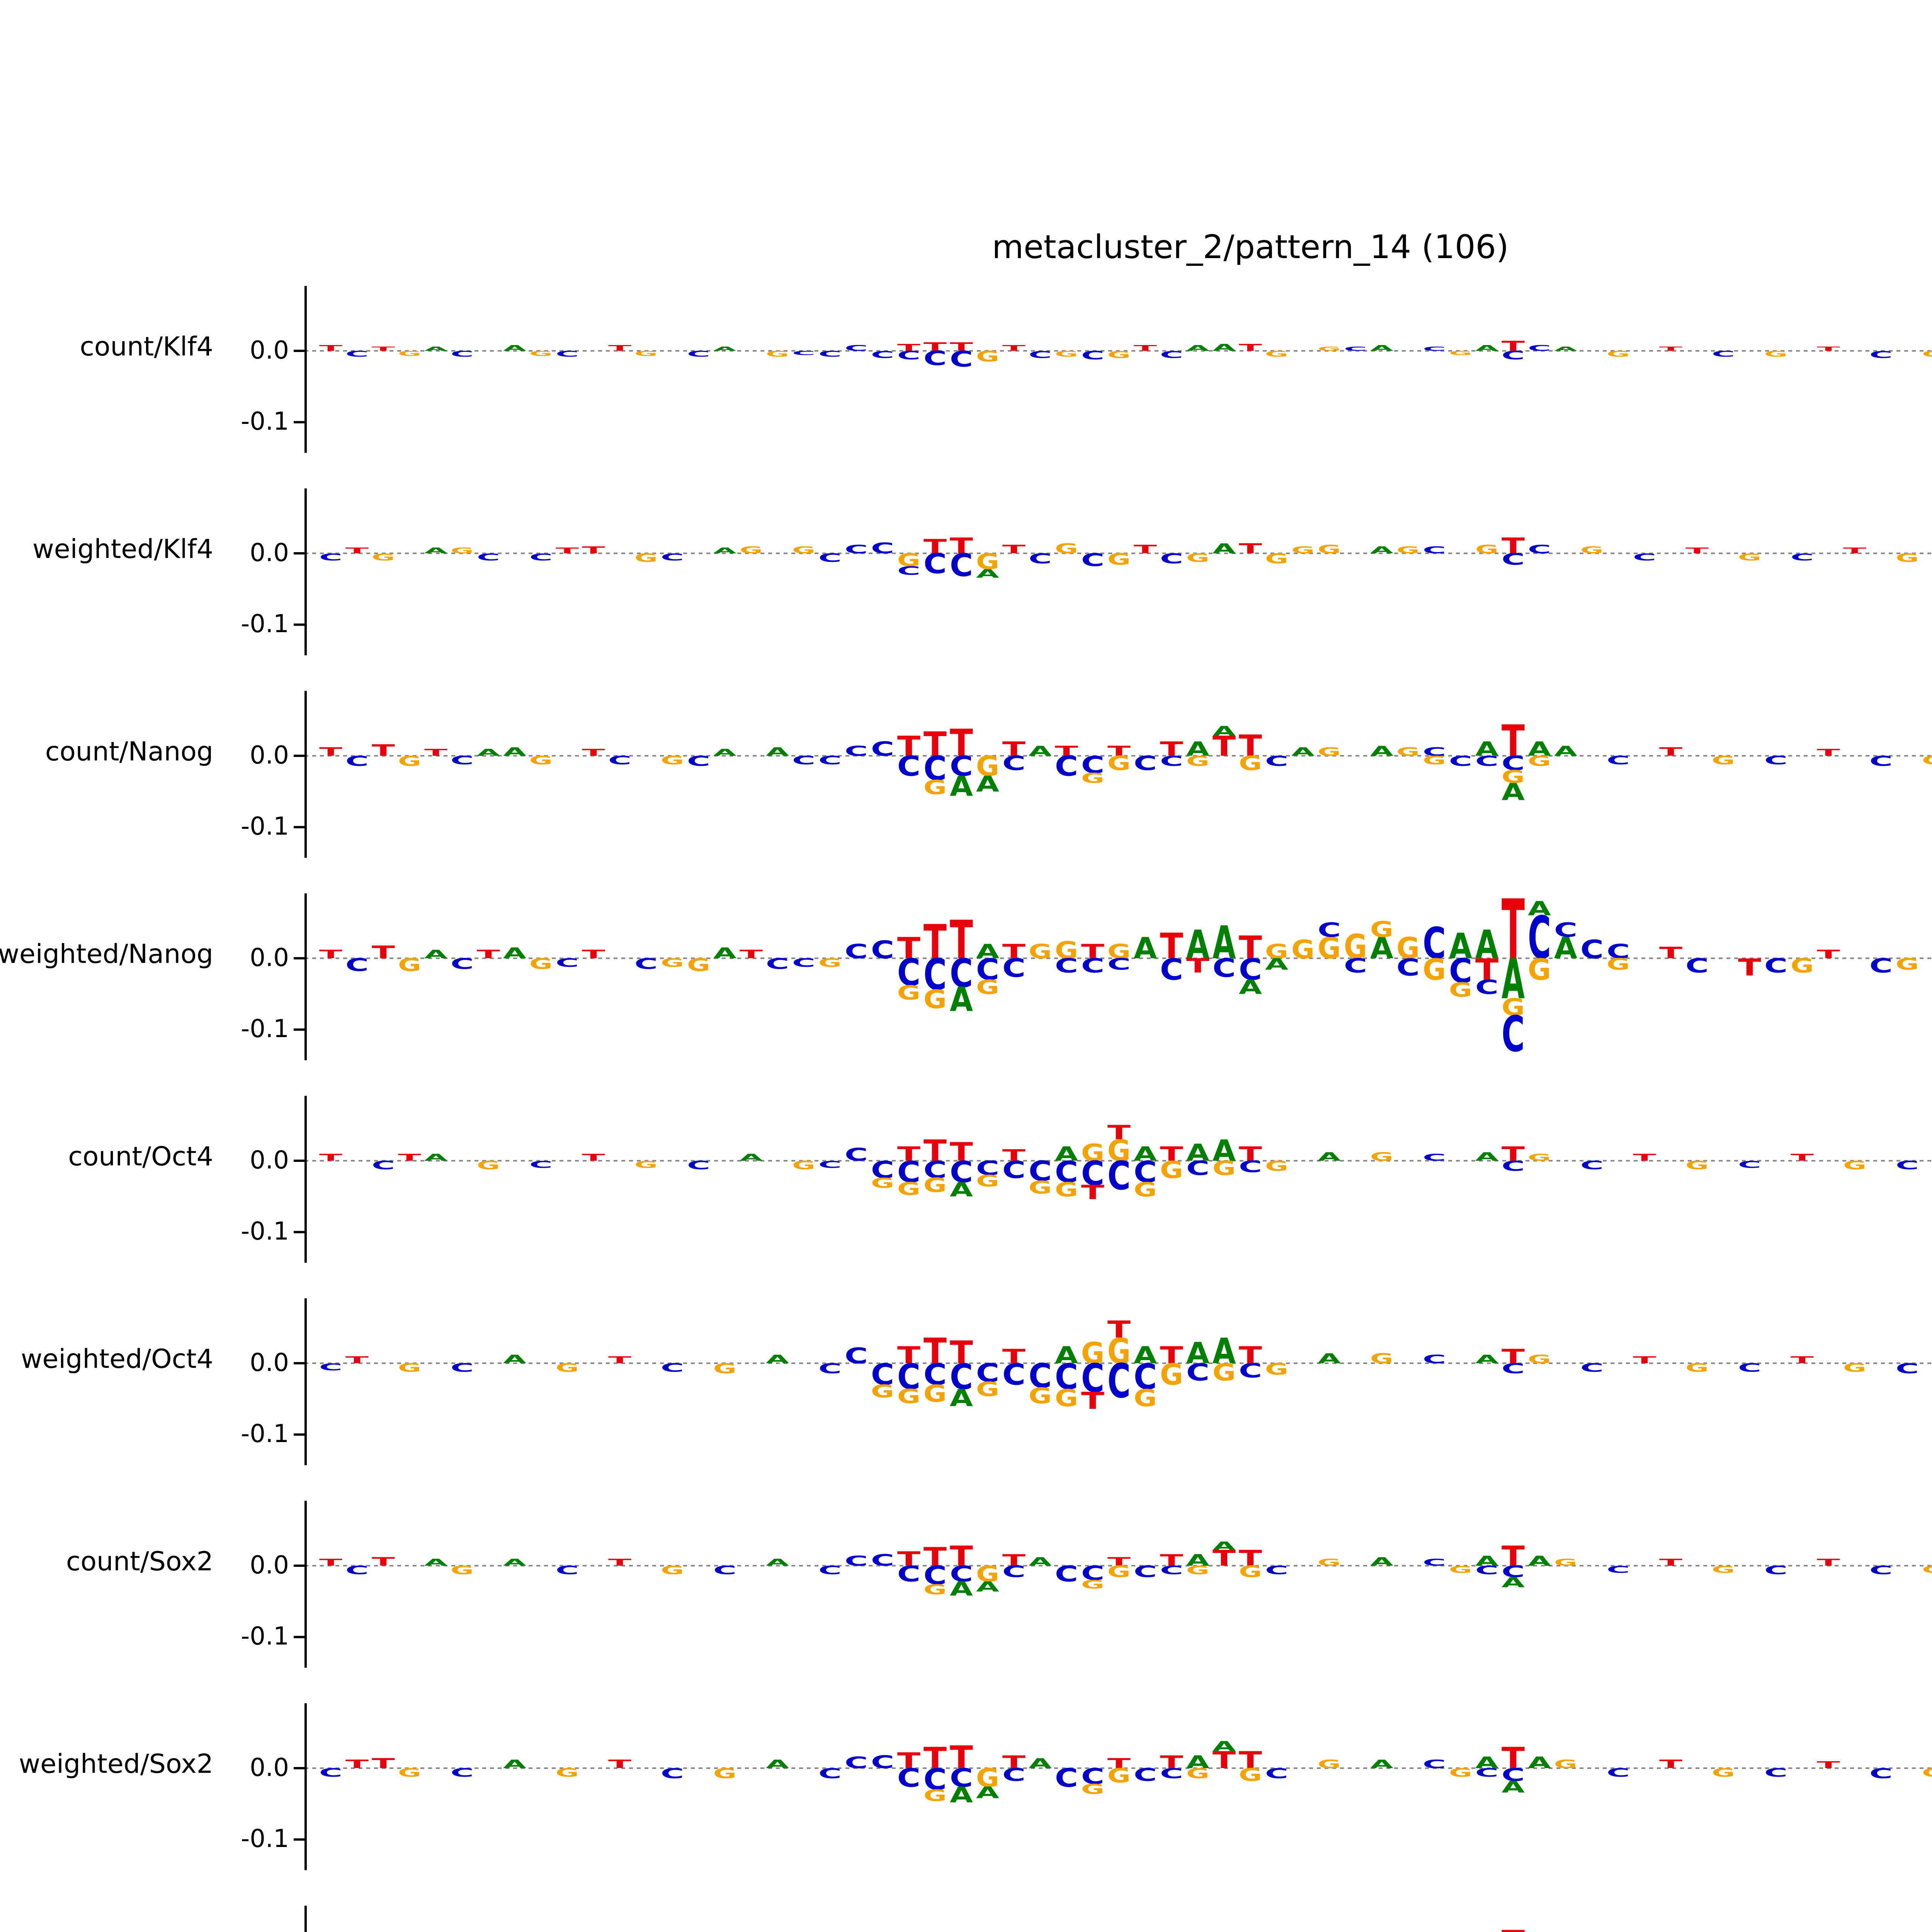 This screenshot has width=1932, height=1932. What do you see at coordinates (152, 369) in the screenshot?
I see `panel-label-column: count/Klf4 0.0 -0.1` at bounding box center [152, 369].